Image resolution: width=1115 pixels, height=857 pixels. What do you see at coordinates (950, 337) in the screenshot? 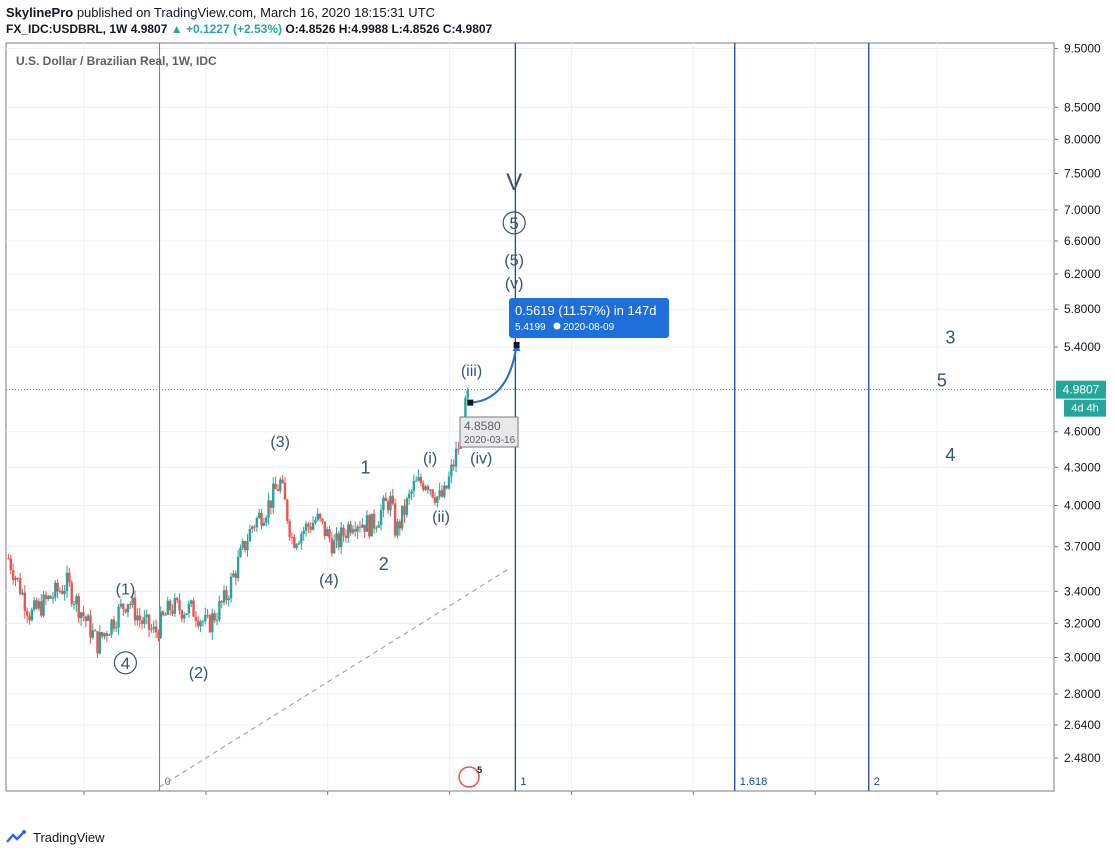
I see `wave-label: 3` at bounding box center [950, 337].